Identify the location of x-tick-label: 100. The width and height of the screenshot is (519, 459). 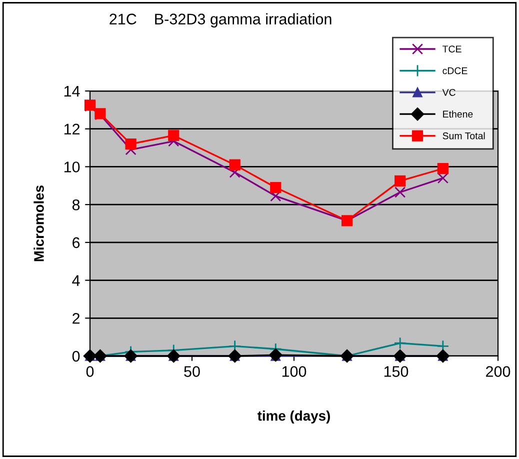
(294, 371).